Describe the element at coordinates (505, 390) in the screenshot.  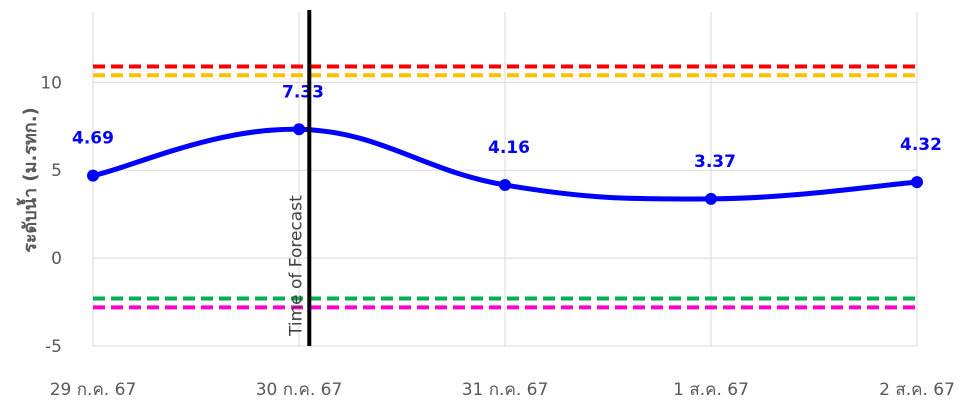
I see `x-tick-label: 31 ก.ค. 67` at that location.